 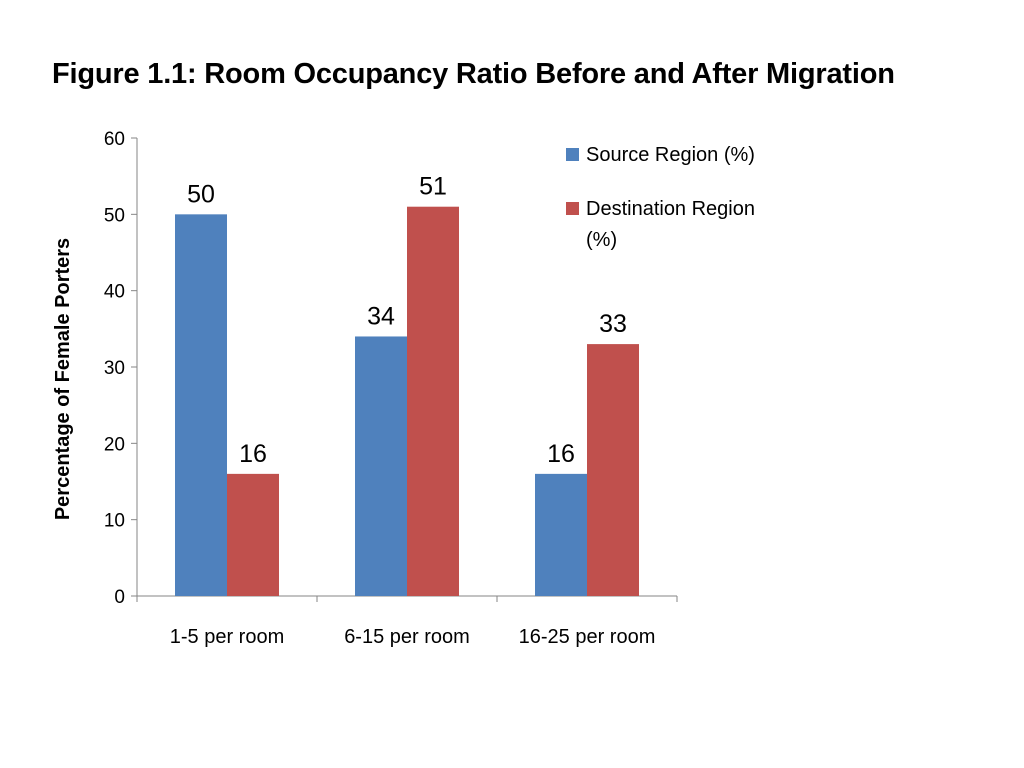 What do you see at coordinates (587, 637) in the screenshot?
I see `category-label: 16-25 per room` at bounding box center [587, 637].